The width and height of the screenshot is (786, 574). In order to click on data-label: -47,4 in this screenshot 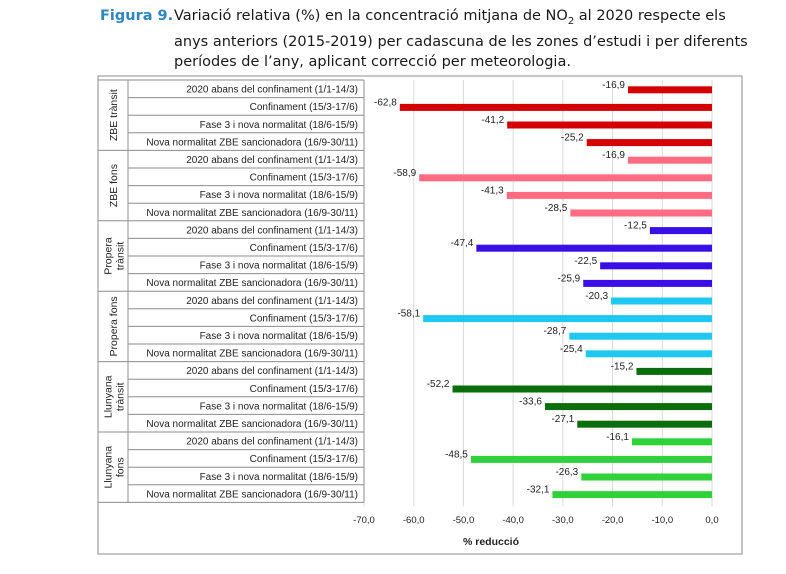, I will do `click(462, 243)`.